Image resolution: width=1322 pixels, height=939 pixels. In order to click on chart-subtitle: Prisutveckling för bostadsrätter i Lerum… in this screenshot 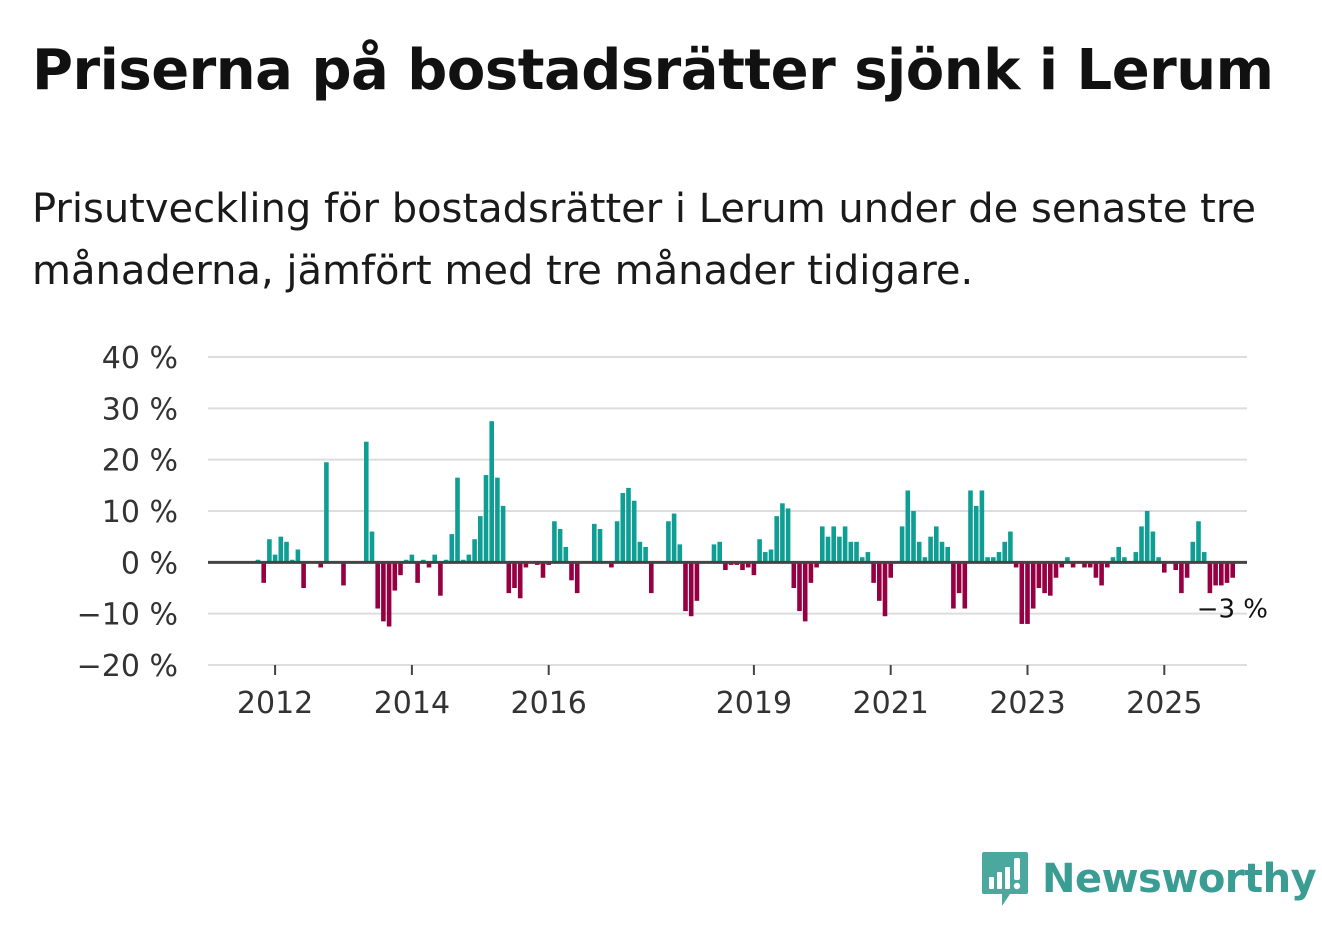, I will do `click(644, 240)`.